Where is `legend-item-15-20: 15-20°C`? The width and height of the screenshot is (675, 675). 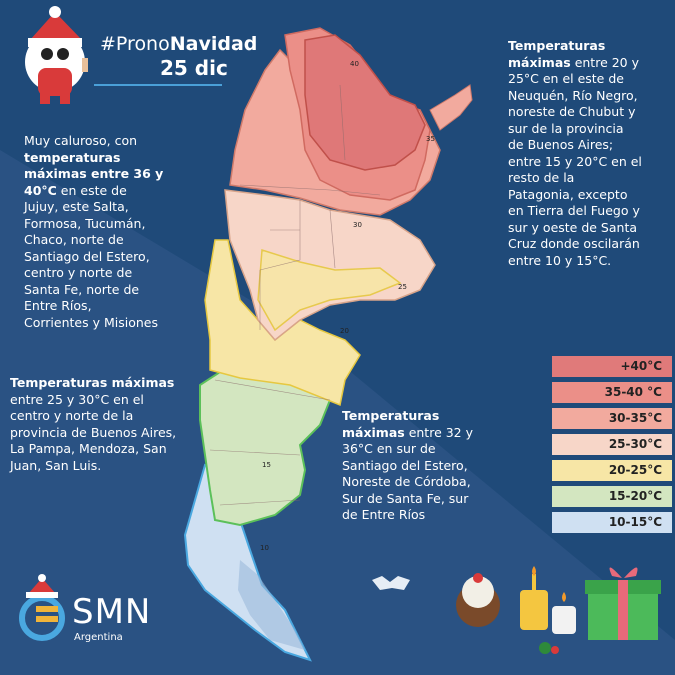
legend-item-15-20: 15-20°C is located at coordinates (612, 496).